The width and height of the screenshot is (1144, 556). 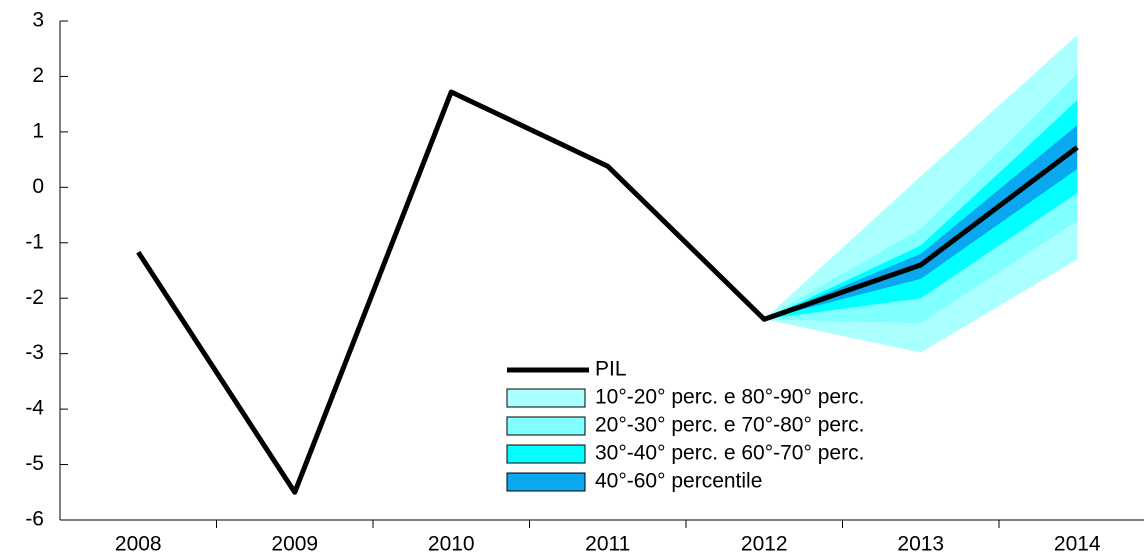 What do you see at coordinates (611, 369) in the screenshot?
I see `legend-label: PIL` at bounding box center [611, 369].